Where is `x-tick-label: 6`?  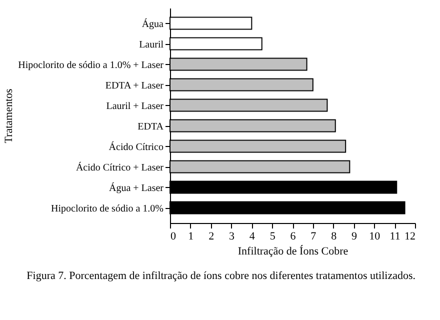 x-tick-label: 6 is located at coordinates (293, 236).